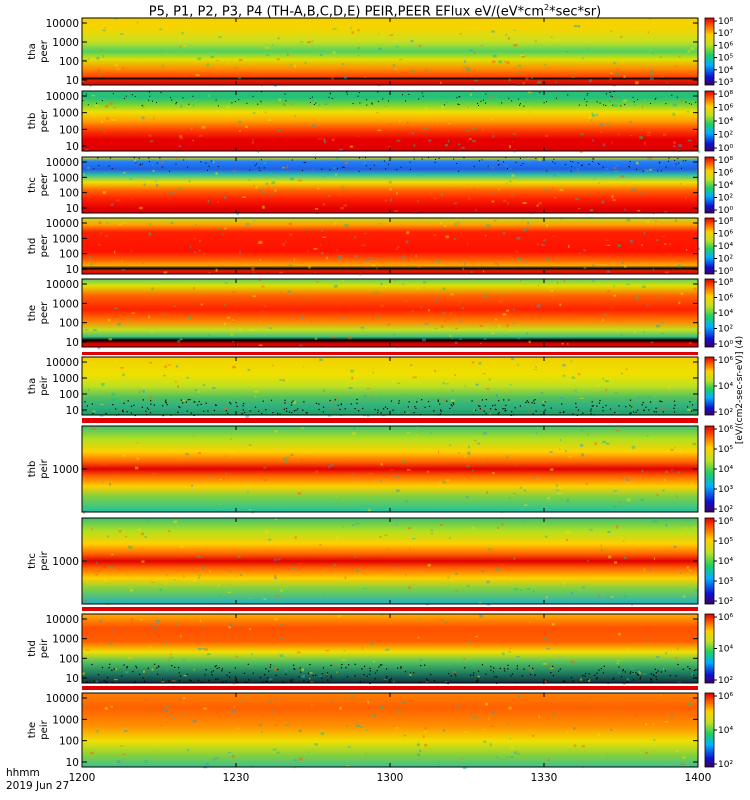 This screenshot has width=750, height=800. Describe the element at coordinates (709, 386) in the screenshot. I see `colorbar-tha-peir` at that location.